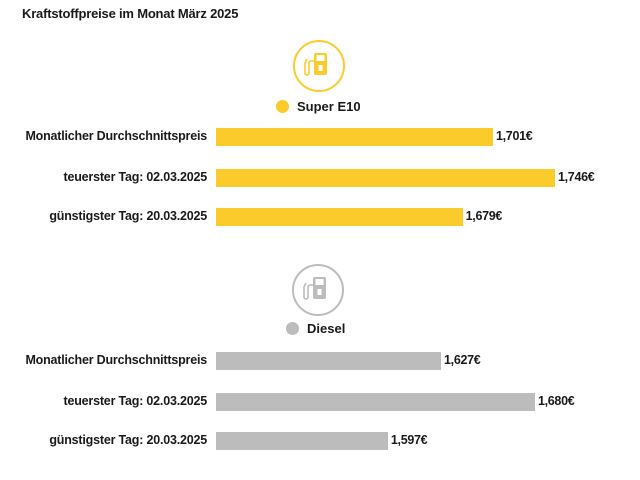 This screenshot has height=480, width=640. Describe the element at coordinates (462, 360) in the screenshot. I see `data-label: 1,627€` at that location.